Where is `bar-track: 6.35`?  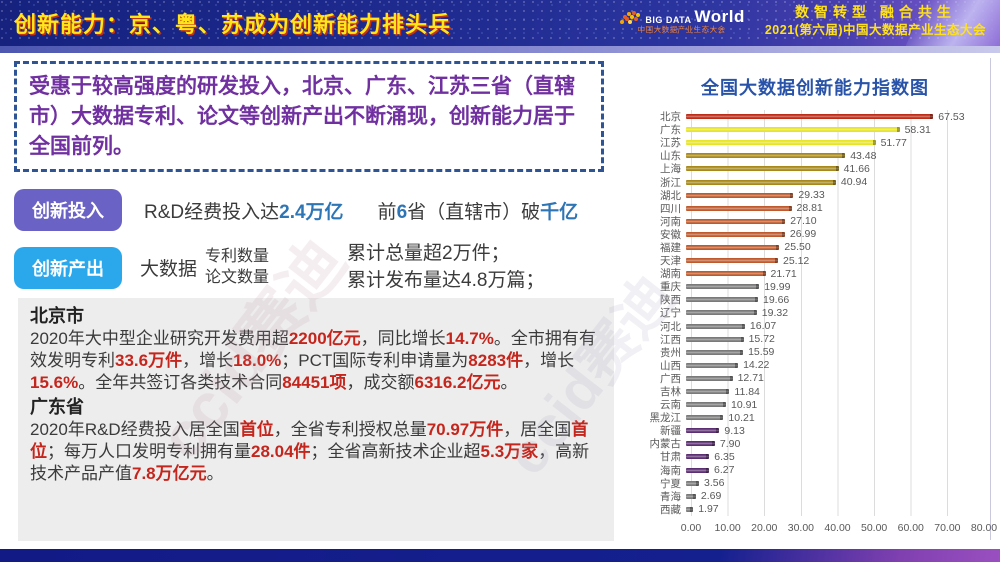
bar-track: 6.35 is located at coordinates (842, 456).